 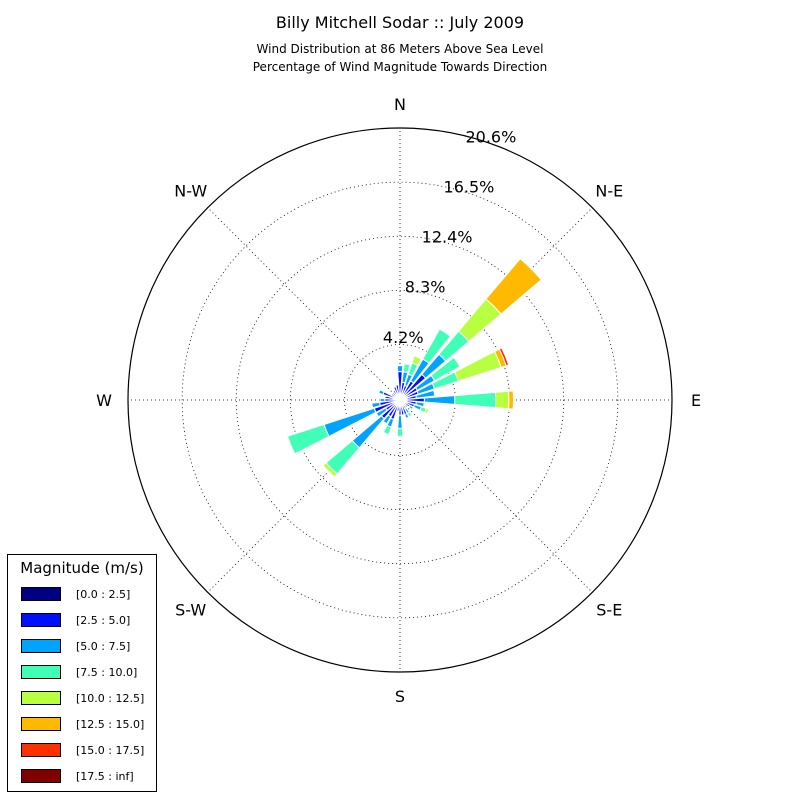 I want to click on direction-label-n-e: N-E, so click(x=609, y=191).